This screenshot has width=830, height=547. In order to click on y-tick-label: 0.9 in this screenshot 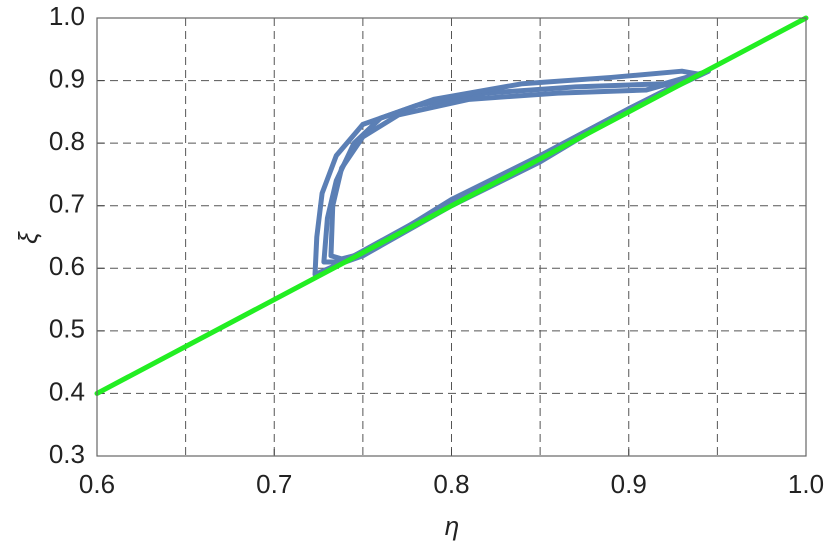, I will do `click(67, 78)`.